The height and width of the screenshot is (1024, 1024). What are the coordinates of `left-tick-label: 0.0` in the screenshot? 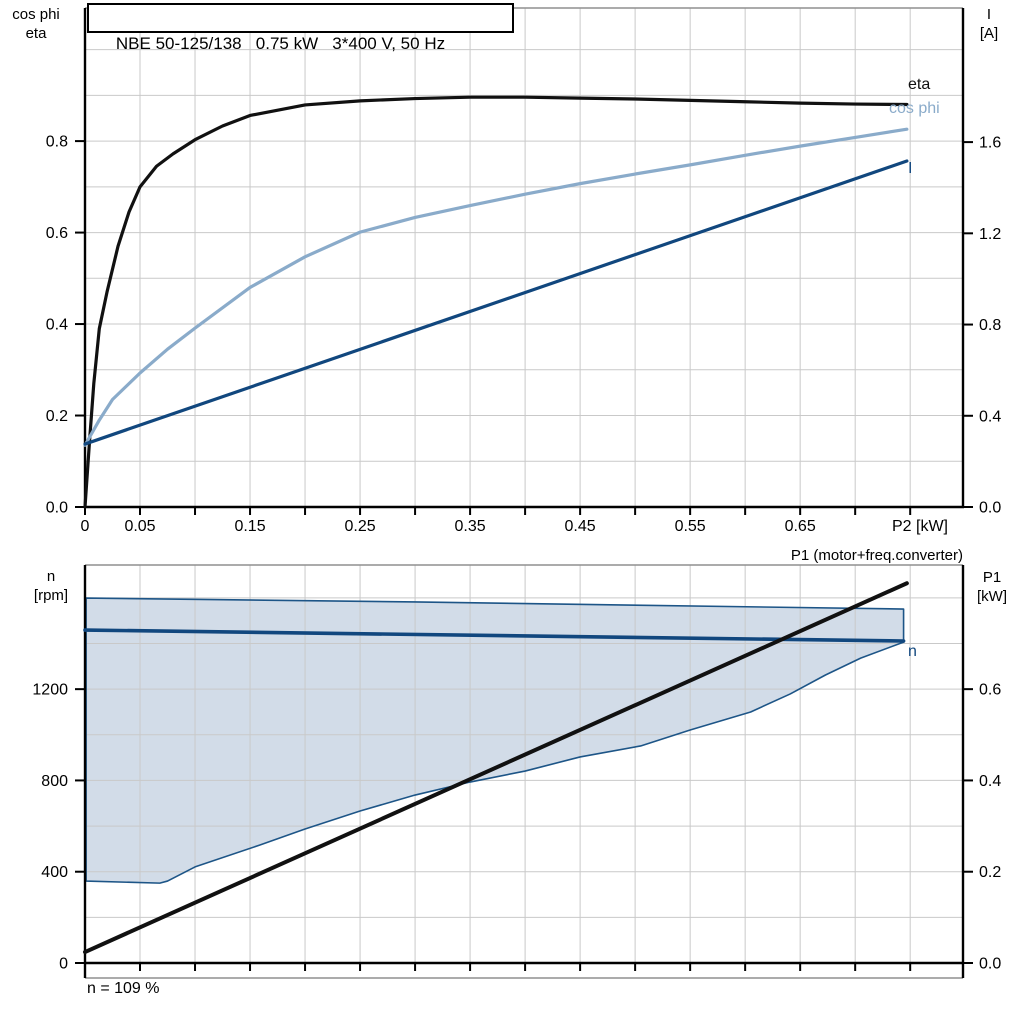 It's located at (57, 508).